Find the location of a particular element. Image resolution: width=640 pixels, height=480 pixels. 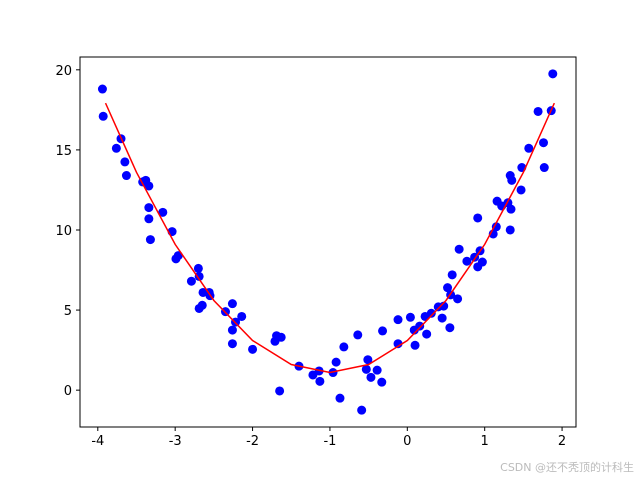

y-tick-label: 20 is located at coordinates (63, 71).